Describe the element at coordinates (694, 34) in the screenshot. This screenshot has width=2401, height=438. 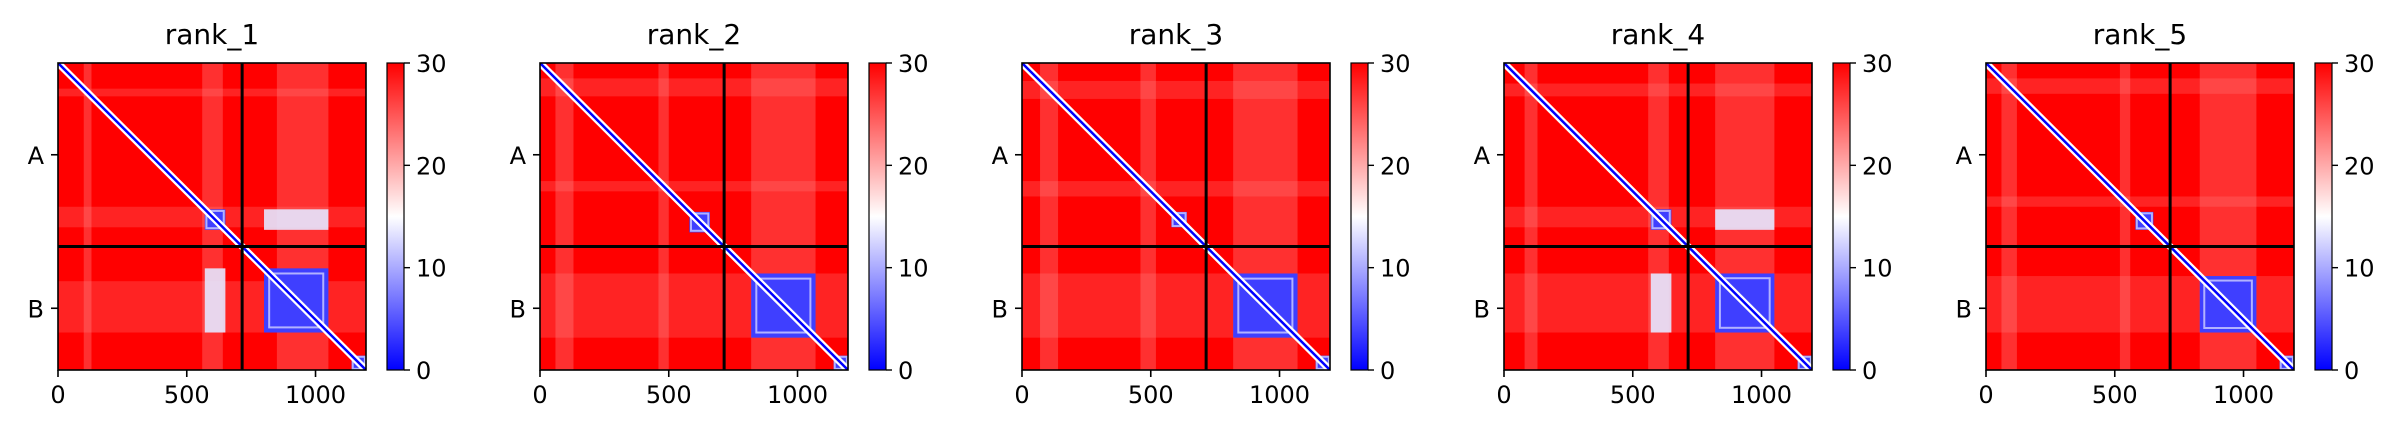
I see `panel-title: rank_2` at that location.